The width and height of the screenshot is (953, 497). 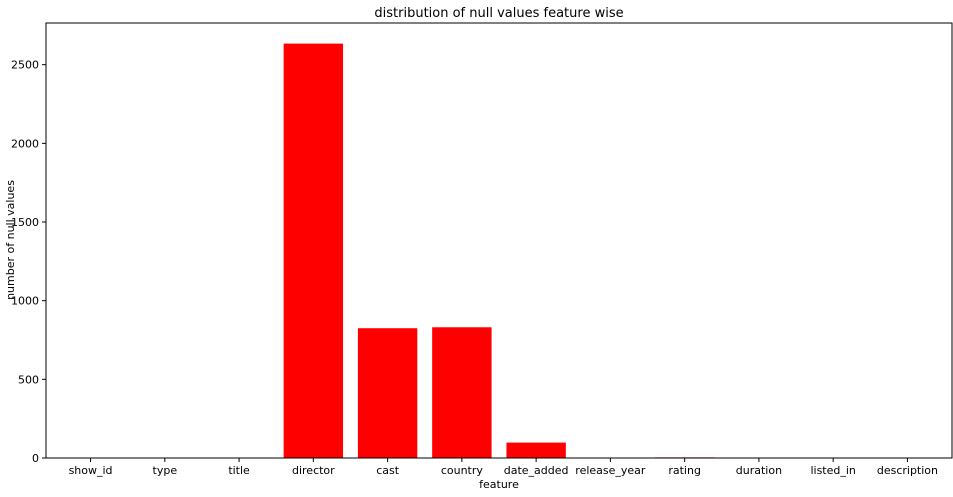 What do you see at coordinates (462, 470) in the screenshot?
I see `x-tick-label: country` at bounding box center [462, 470].